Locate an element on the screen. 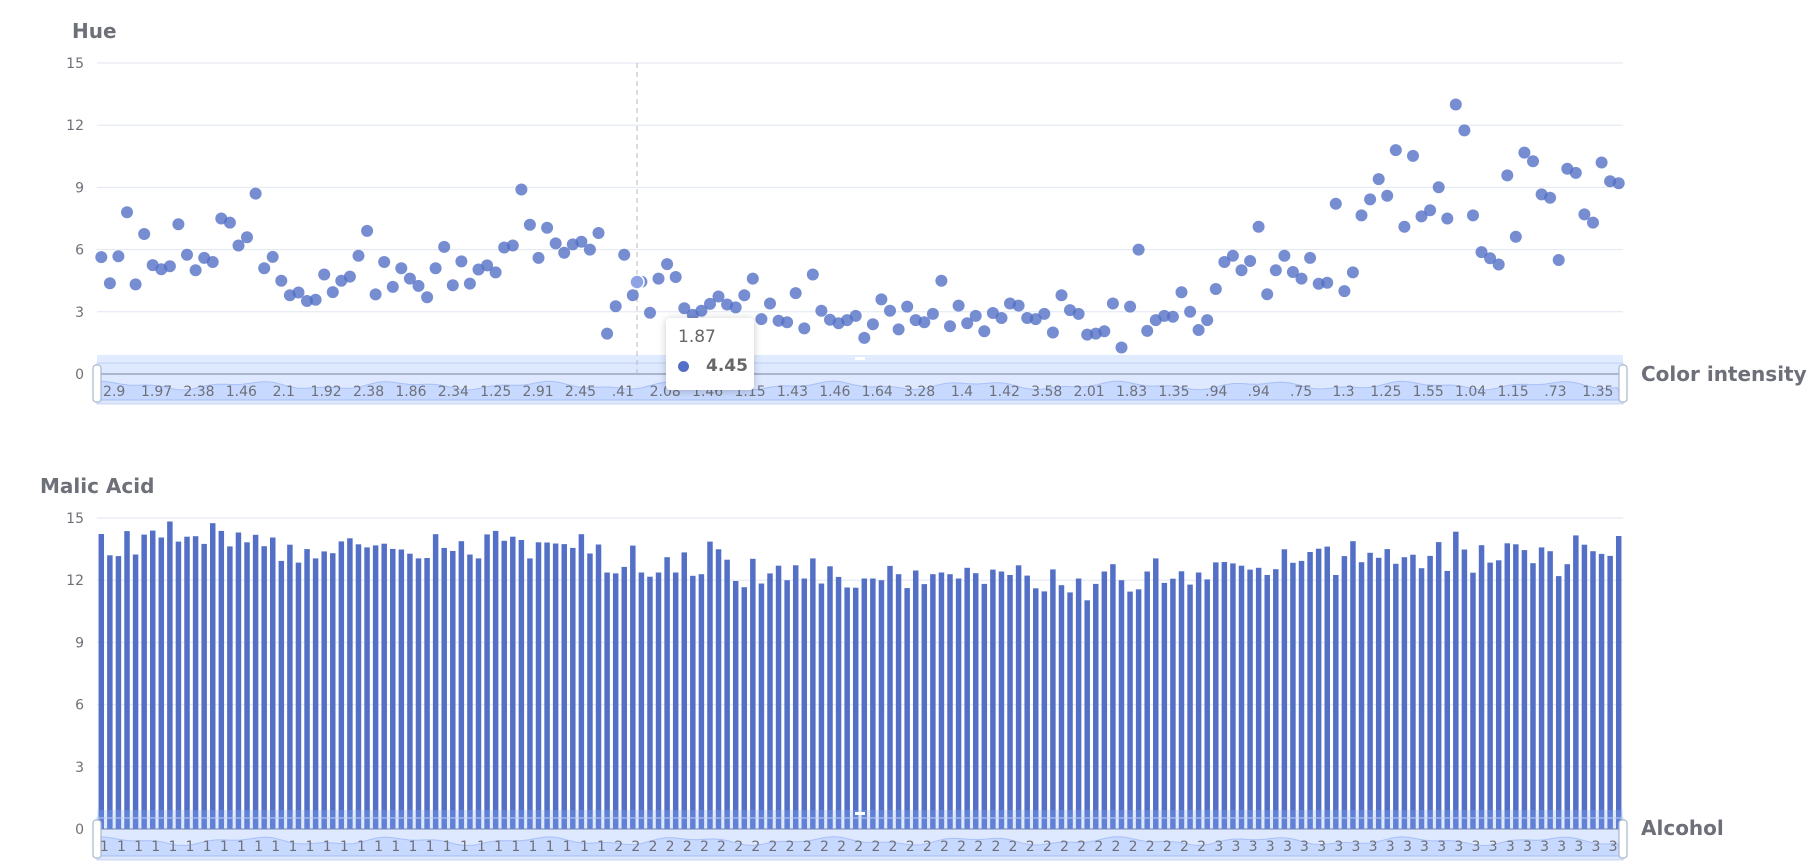 This screenshot has height=866, width=1808. malic-acid-datazoom-slider is located at coordinates (860, 835).